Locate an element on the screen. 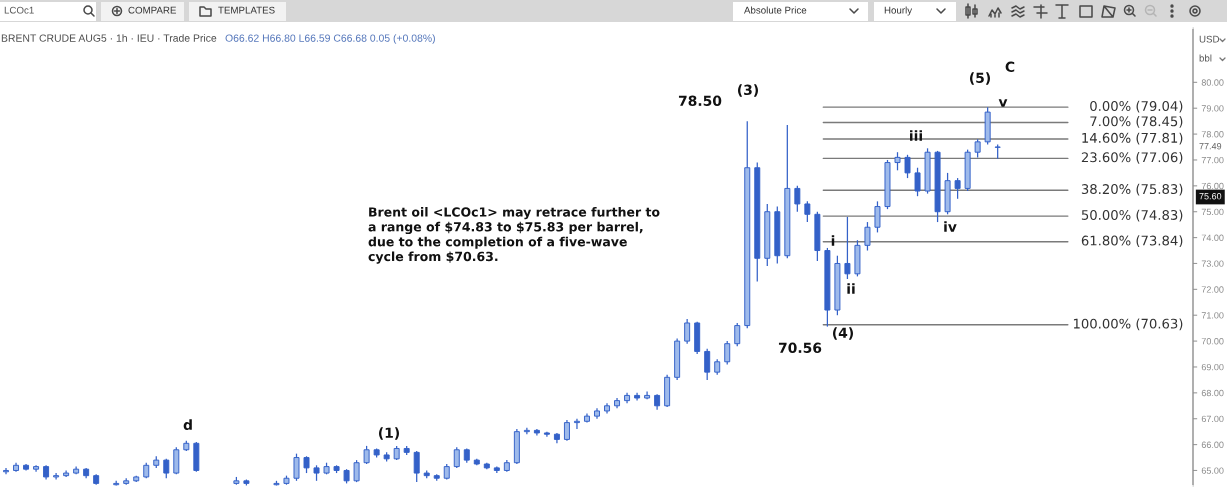 This screenshot has width=1227, height=487. y-tick-label: 72.00 is located at coordinates (1212, 289).